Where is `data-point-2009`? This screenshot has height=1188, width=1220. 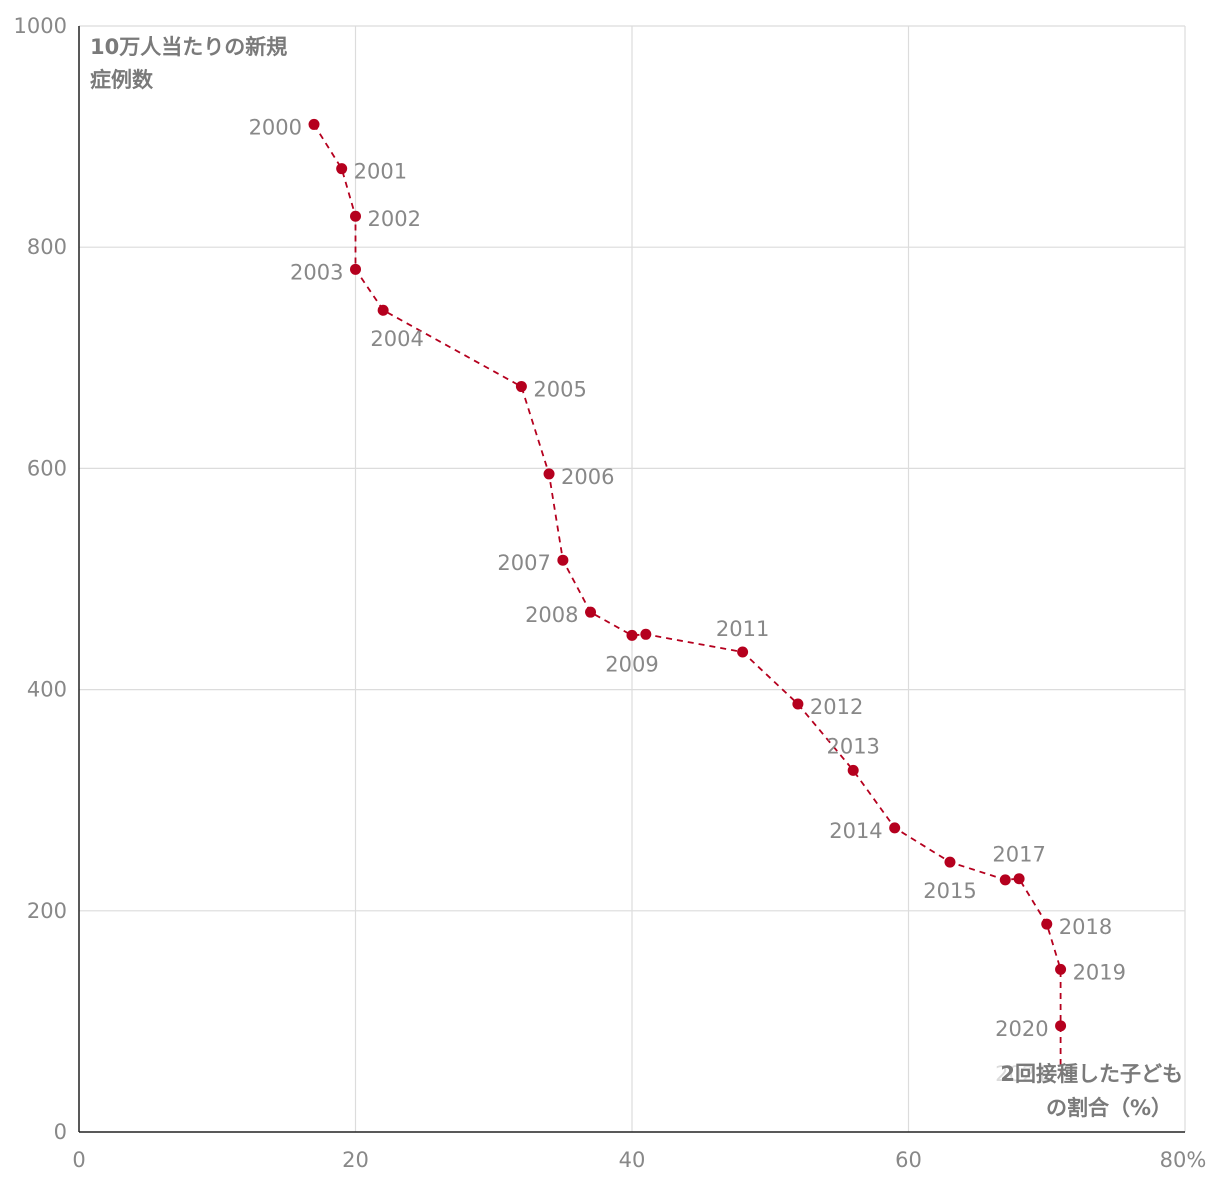
data-point-2009 is located at coordinates (632, 635).